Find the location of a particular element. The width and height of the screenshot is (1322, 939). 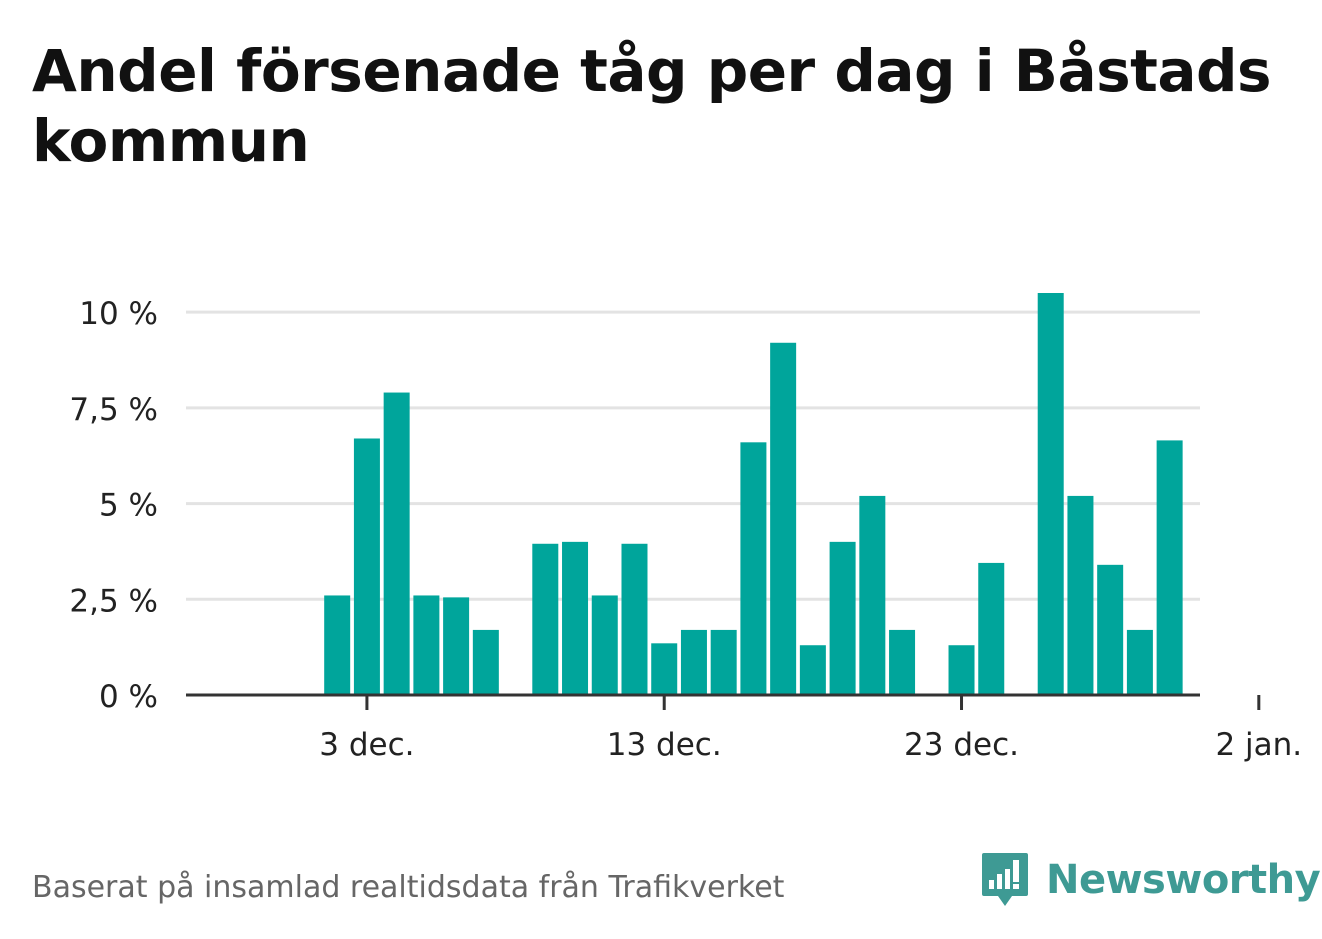

x-tick-label: 13 dec. is located at coordinates (664, 745).